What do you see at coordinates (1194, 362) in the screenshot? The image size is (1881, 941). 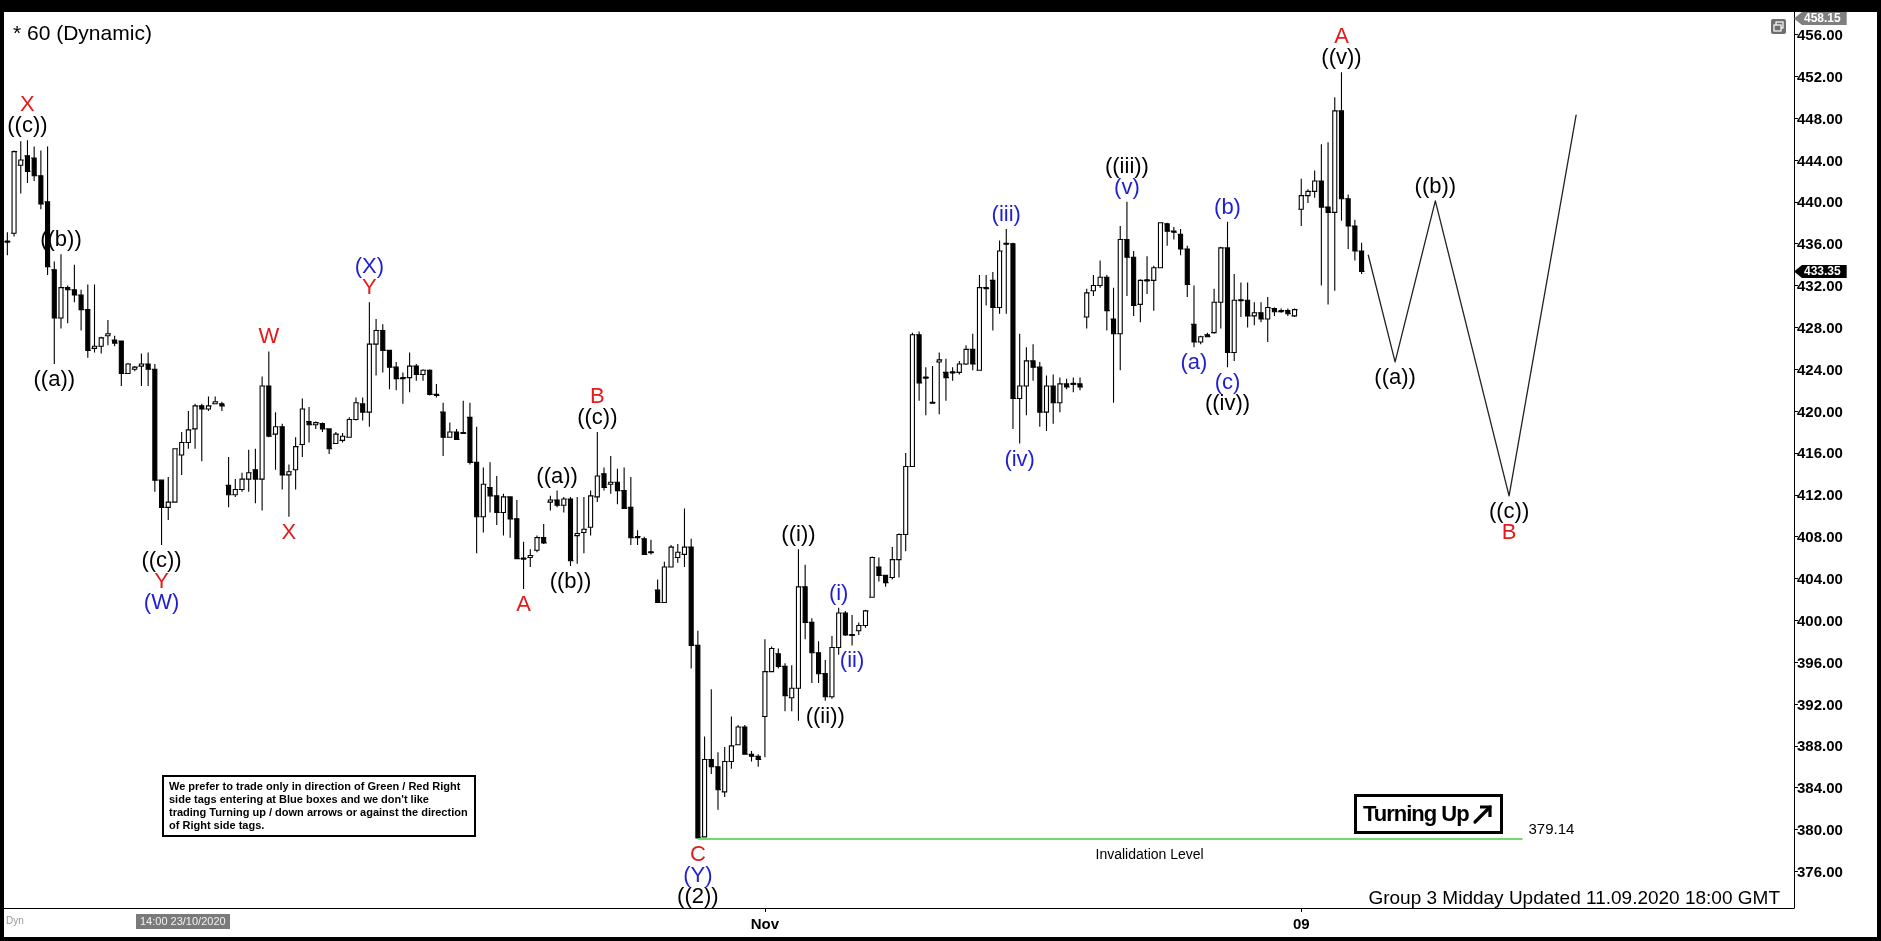 I see `annotation: (a)` at bounding box center [1194, 362].